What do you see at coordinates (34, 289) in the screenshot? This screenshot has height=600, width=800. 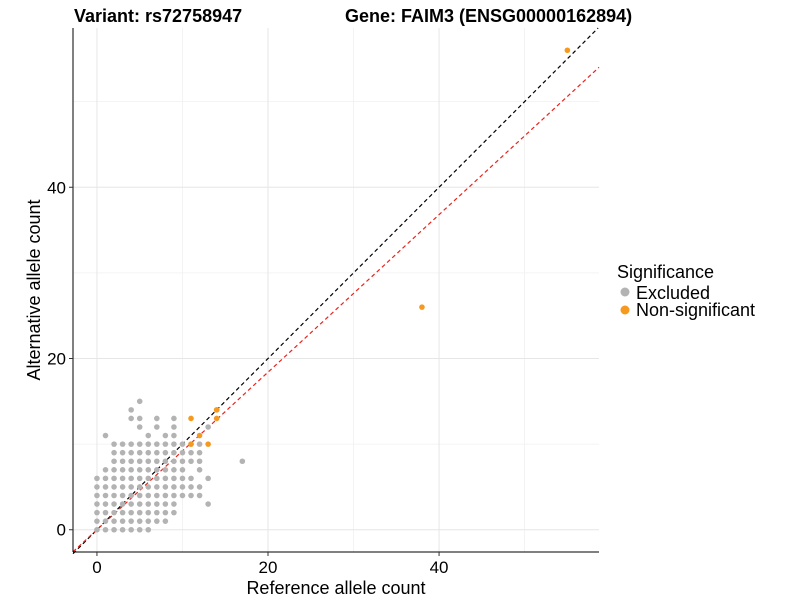 I see `y-axis-title: Alternative allele count` at bounding box center [34, 289].